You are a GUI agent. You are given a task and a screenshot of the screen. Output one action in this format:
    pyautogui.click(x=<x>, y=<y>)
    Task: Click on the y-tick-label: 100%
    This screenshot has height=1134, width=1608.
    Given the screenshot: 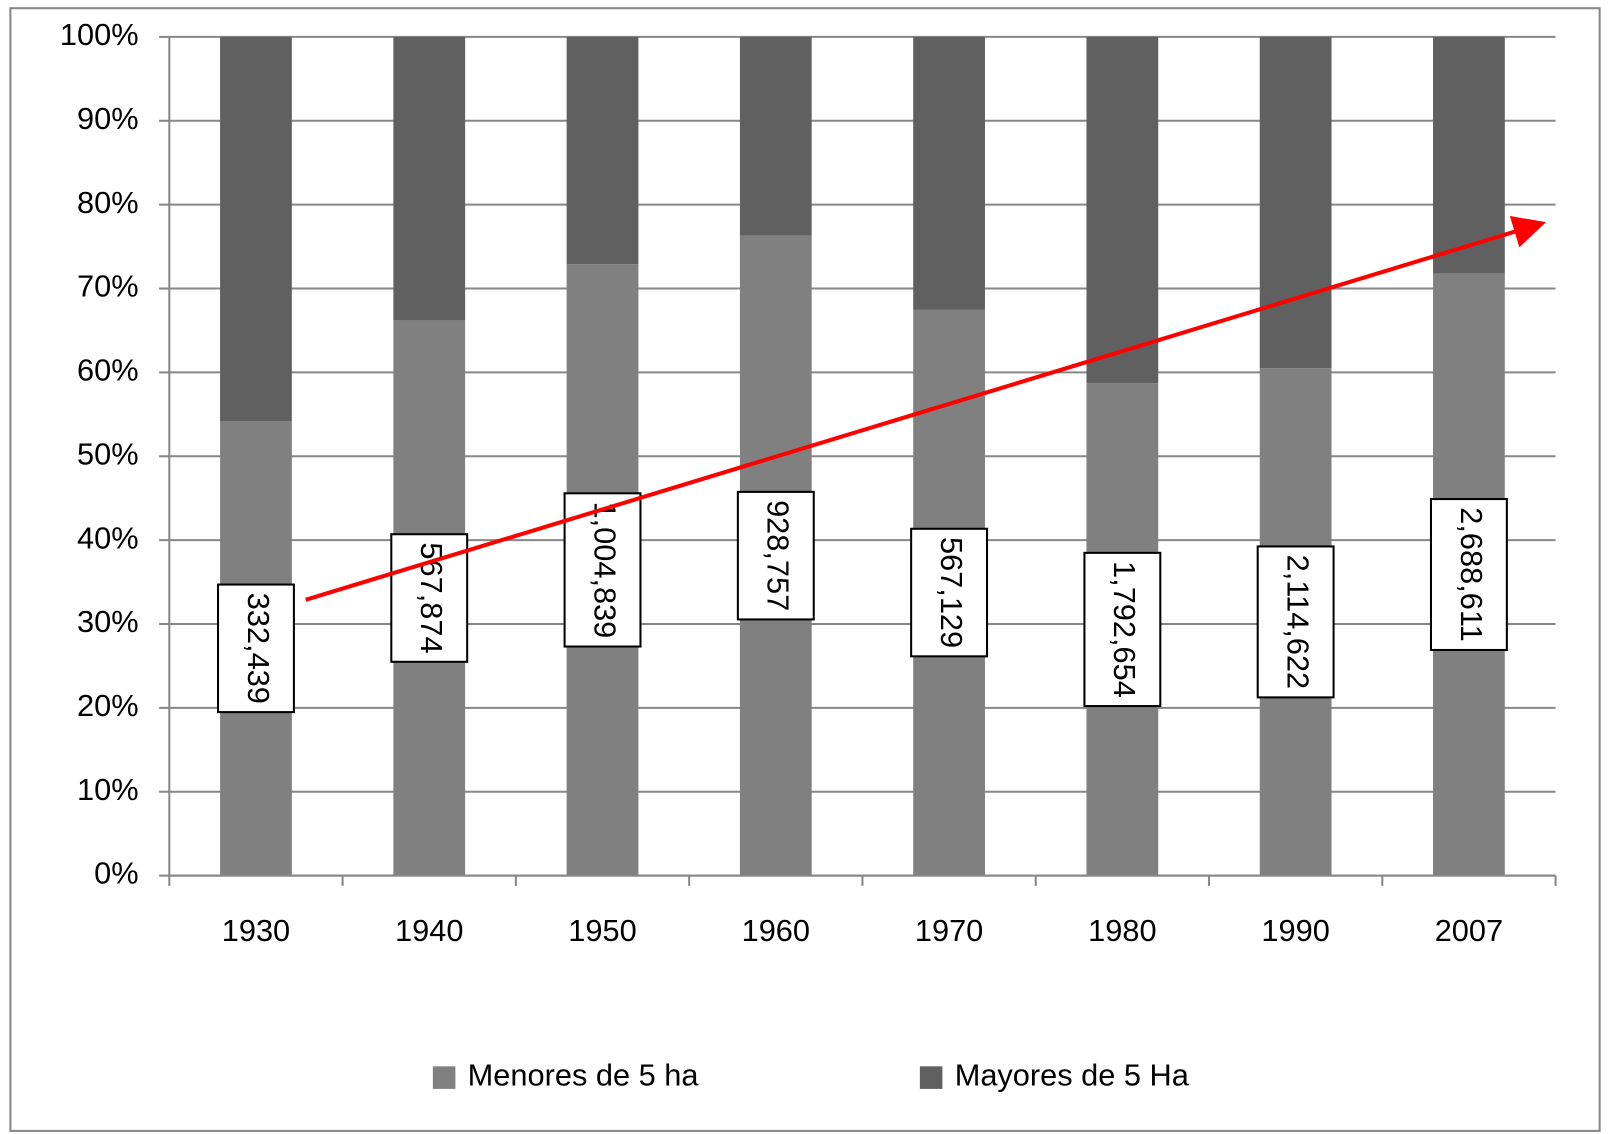 What is the action you would take?
    pyautogui.click(x=99, y=34)
    